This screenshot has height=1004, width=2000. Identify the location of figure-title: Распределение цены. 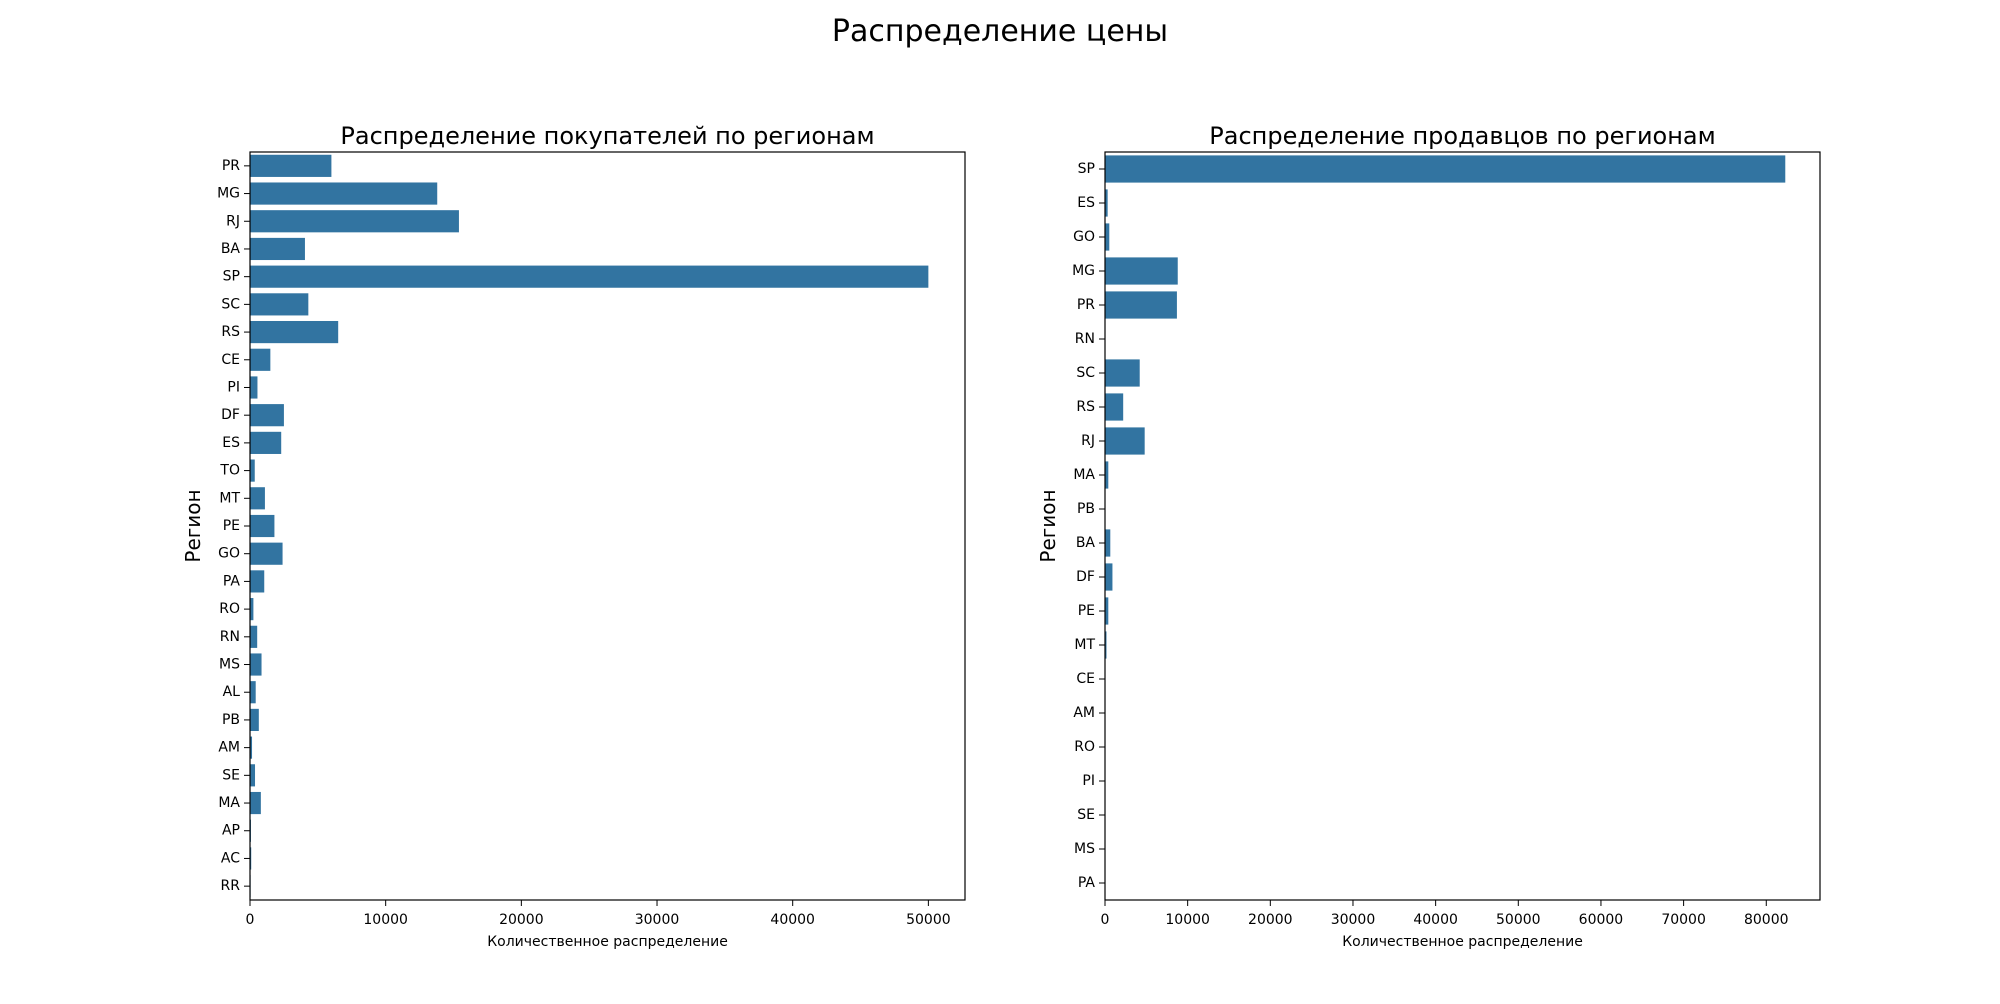
(1000, 31).